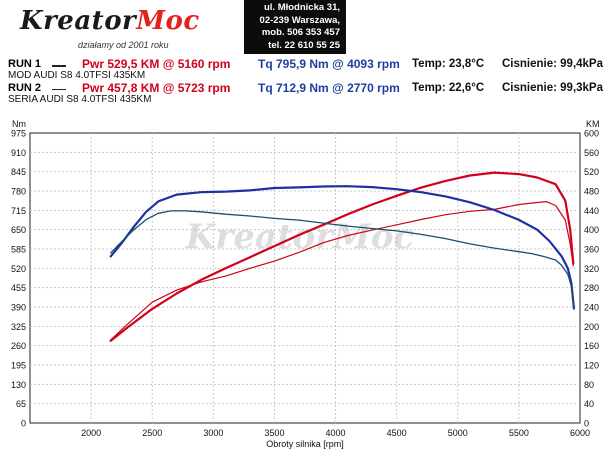  Describe the element at coordinates (591, 346) in the screenshot. I see `y-right-tick-label: 160` at that location.